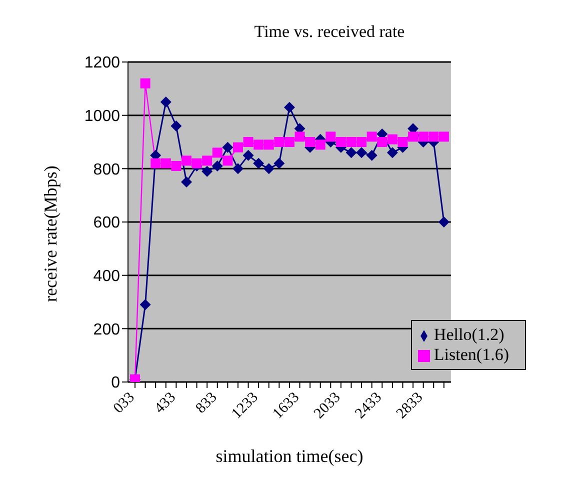  Describe the element at coordinates (206, 403) in the screenshot. I see `x-tick-label: 833` at that location.